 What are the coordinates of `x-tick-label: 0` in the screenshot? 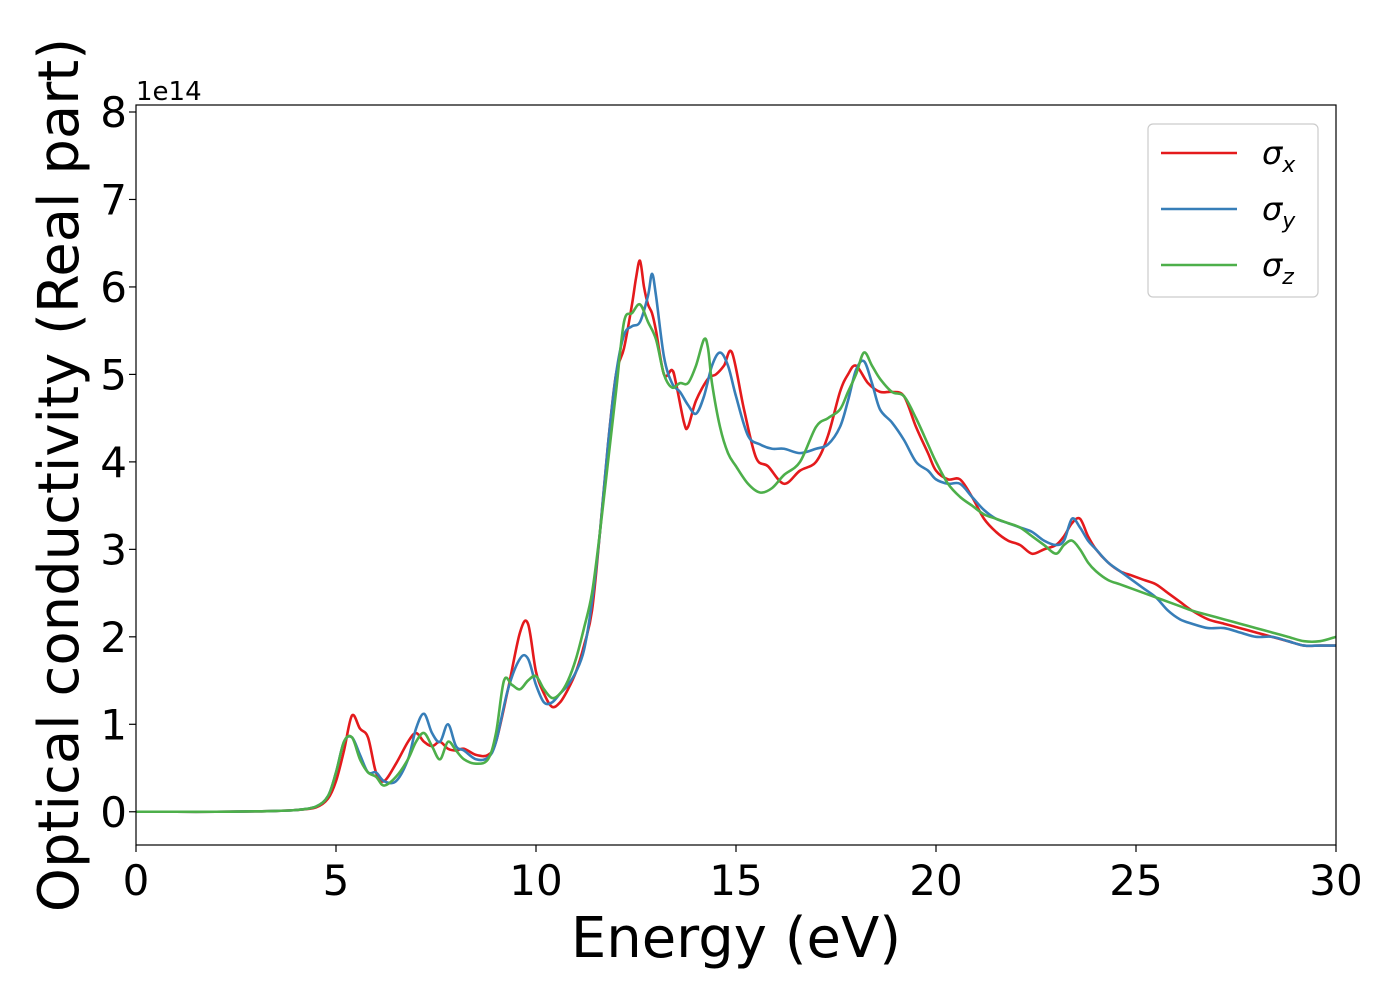 It's located at (136, 880).